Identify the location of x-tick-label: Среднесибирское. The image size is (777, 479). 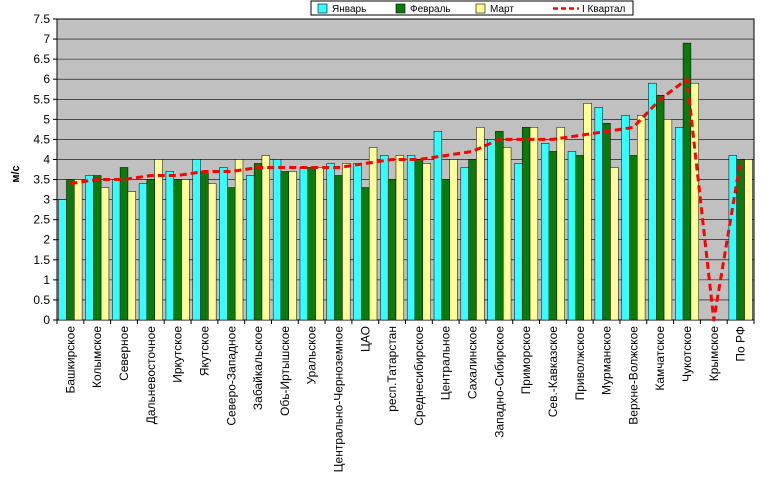
(419, 376).